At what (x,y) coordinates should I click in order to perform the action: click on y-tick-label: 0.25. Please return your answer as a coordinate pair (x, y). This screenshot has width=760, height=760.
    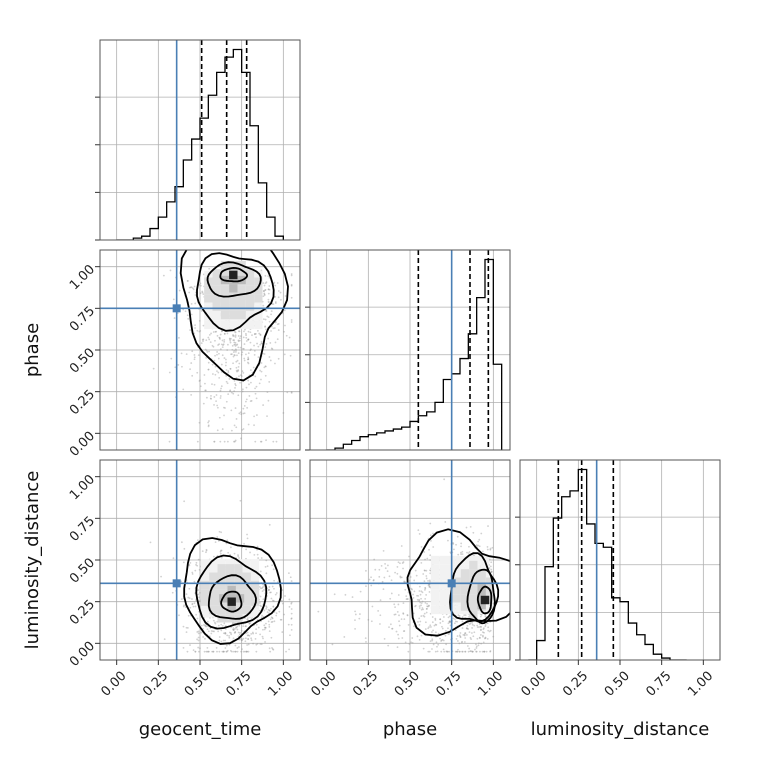
    Looking at the image, I should click on (82, 612).